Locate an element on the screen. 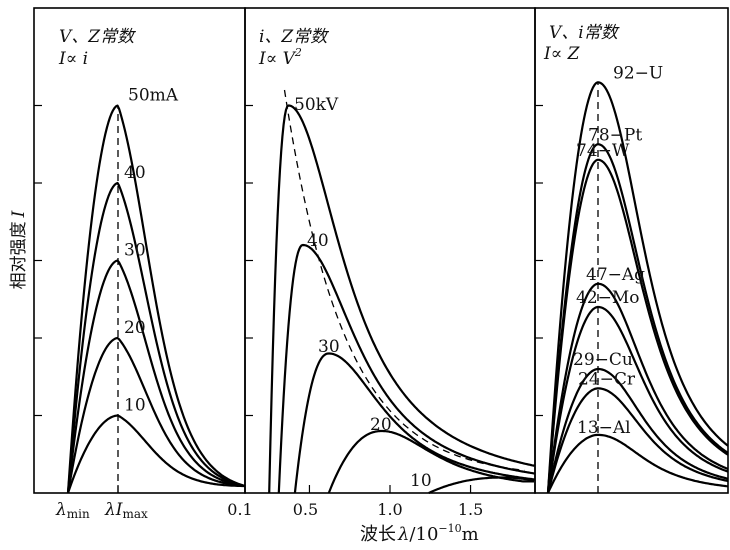 The image size is (730, 550). panel-voltage-header-1: i、Z常数 is located at coordinates (294, 37).